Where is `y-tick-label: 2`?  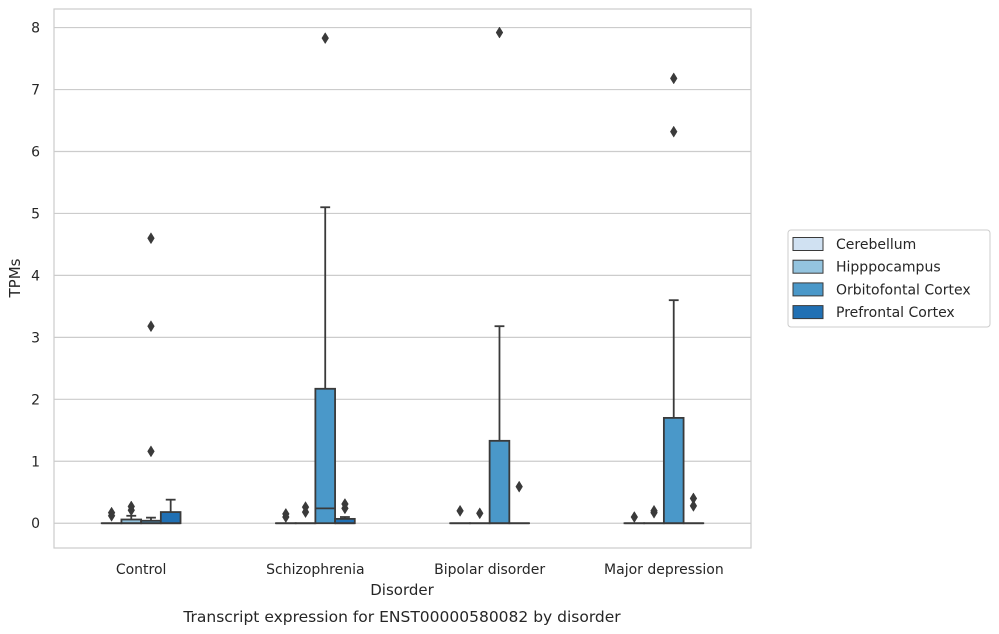 y-tick-label: 2 is located at coordinates (35, 400).